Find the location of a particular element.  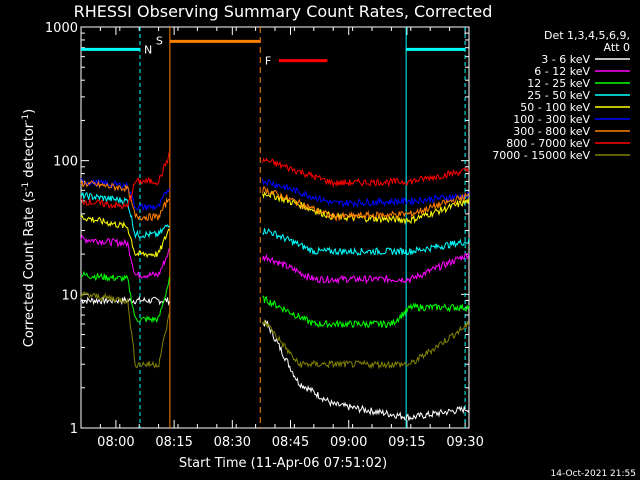

x-tick-label: 08:15 is located at coordinates (173, 442).